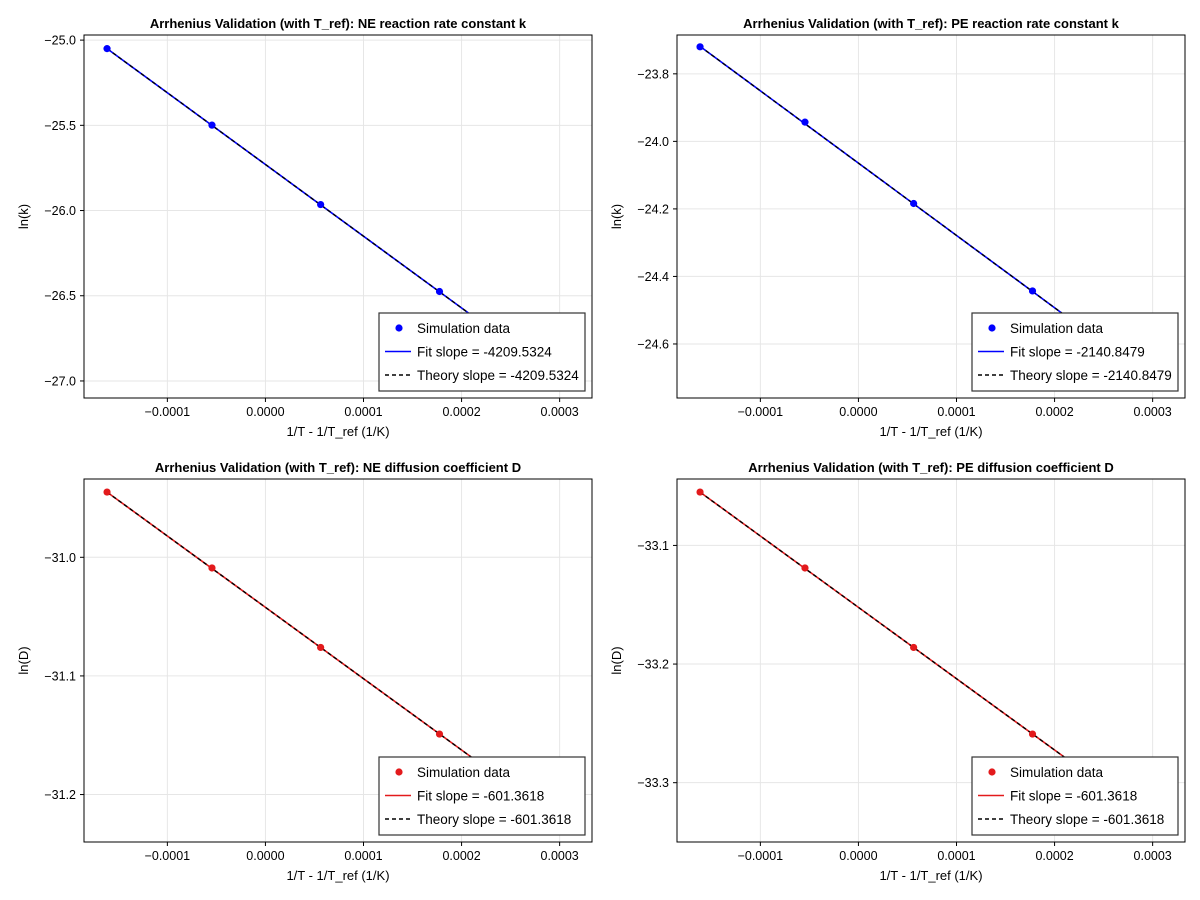 The width and height of the screenshot is (1200, 900). I want to click on chart1-theory-line, so click(289, 182).